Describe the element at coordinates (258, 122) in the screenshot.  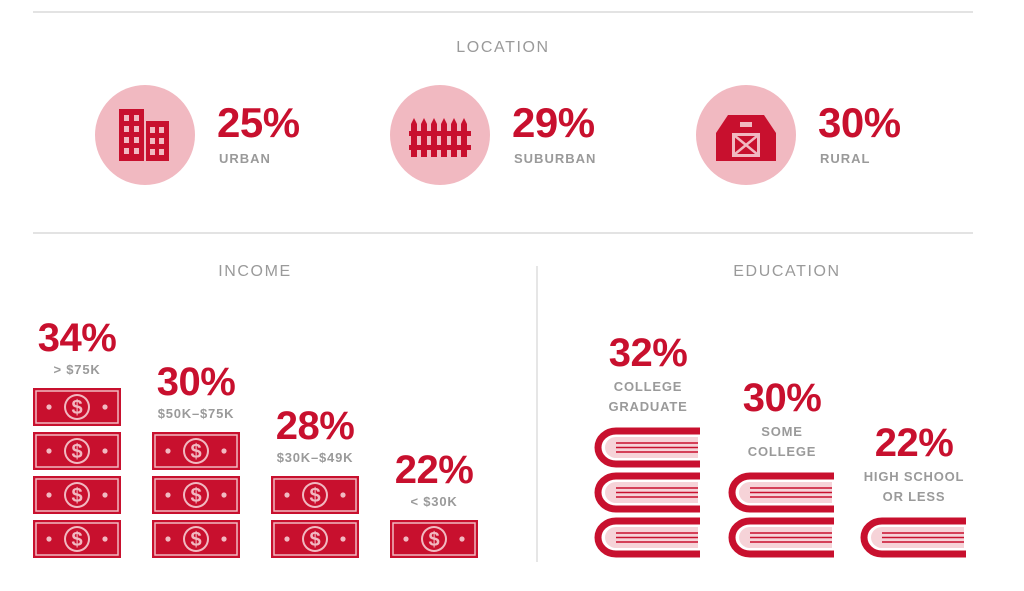
I see `urban-percent: 25%` at that location.